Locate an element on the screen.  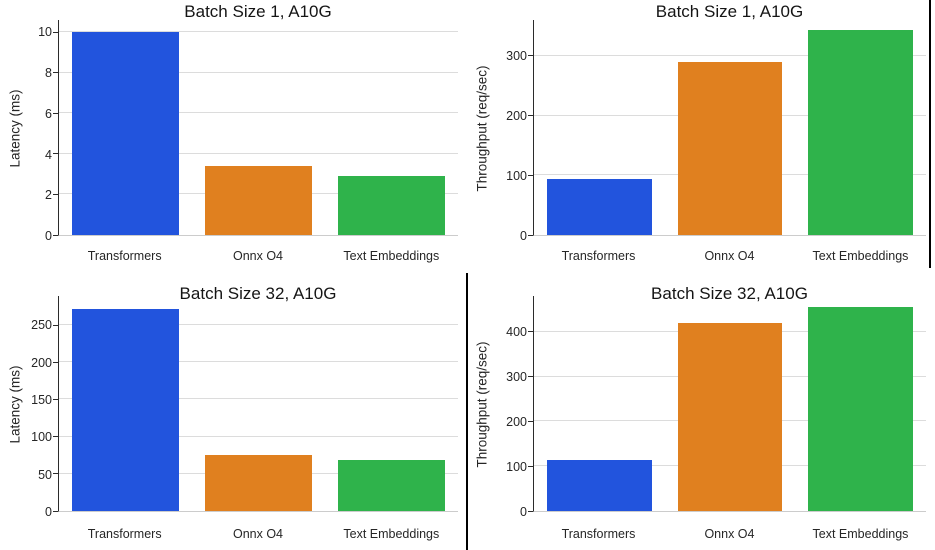
y-axis-ticks: 0 50 100 150 200 250 is located at coordinates (26, 407).